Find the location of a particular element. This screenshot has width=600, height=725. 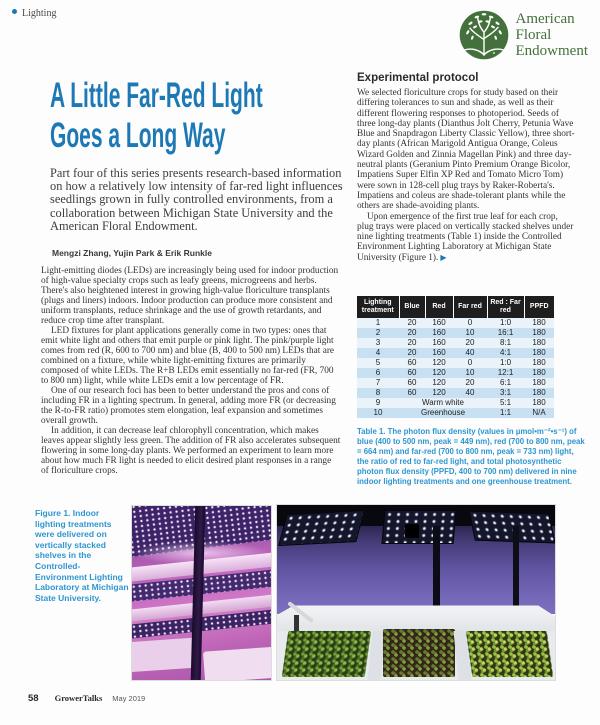

led-panel is located at coordinates (321, 528).